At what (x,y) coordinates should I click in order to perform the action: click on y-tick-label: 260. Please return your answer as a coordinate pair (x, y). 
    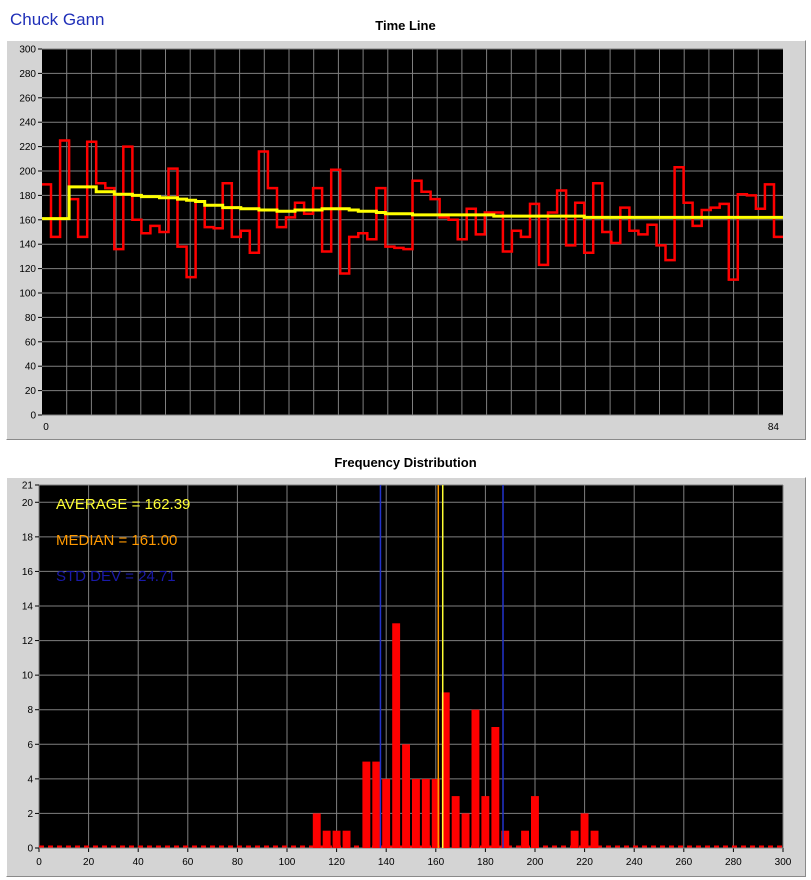
    Looking at the image, I should click on (27, 98).